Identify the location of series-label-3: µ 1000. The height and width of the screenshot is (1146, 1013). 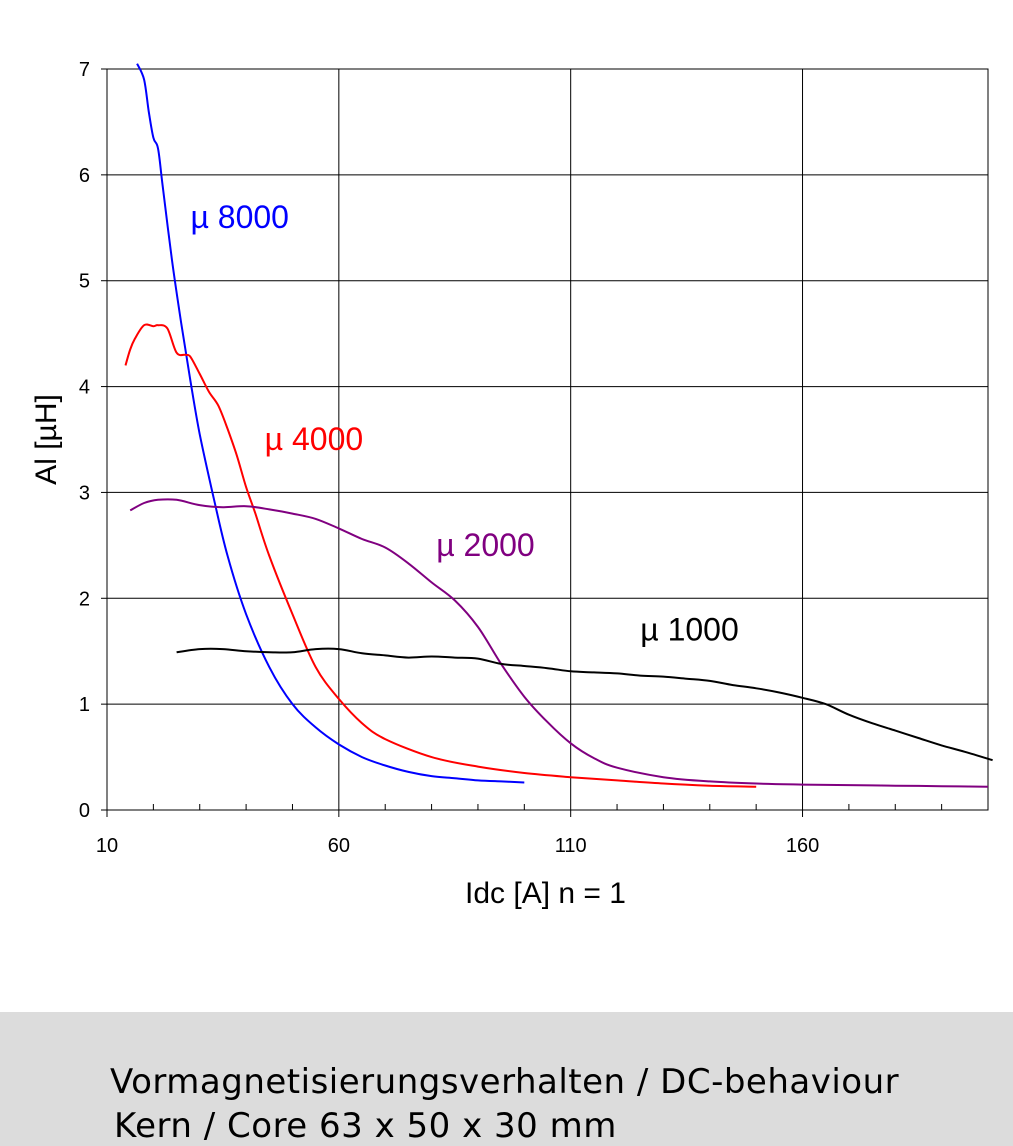
(689, 630).